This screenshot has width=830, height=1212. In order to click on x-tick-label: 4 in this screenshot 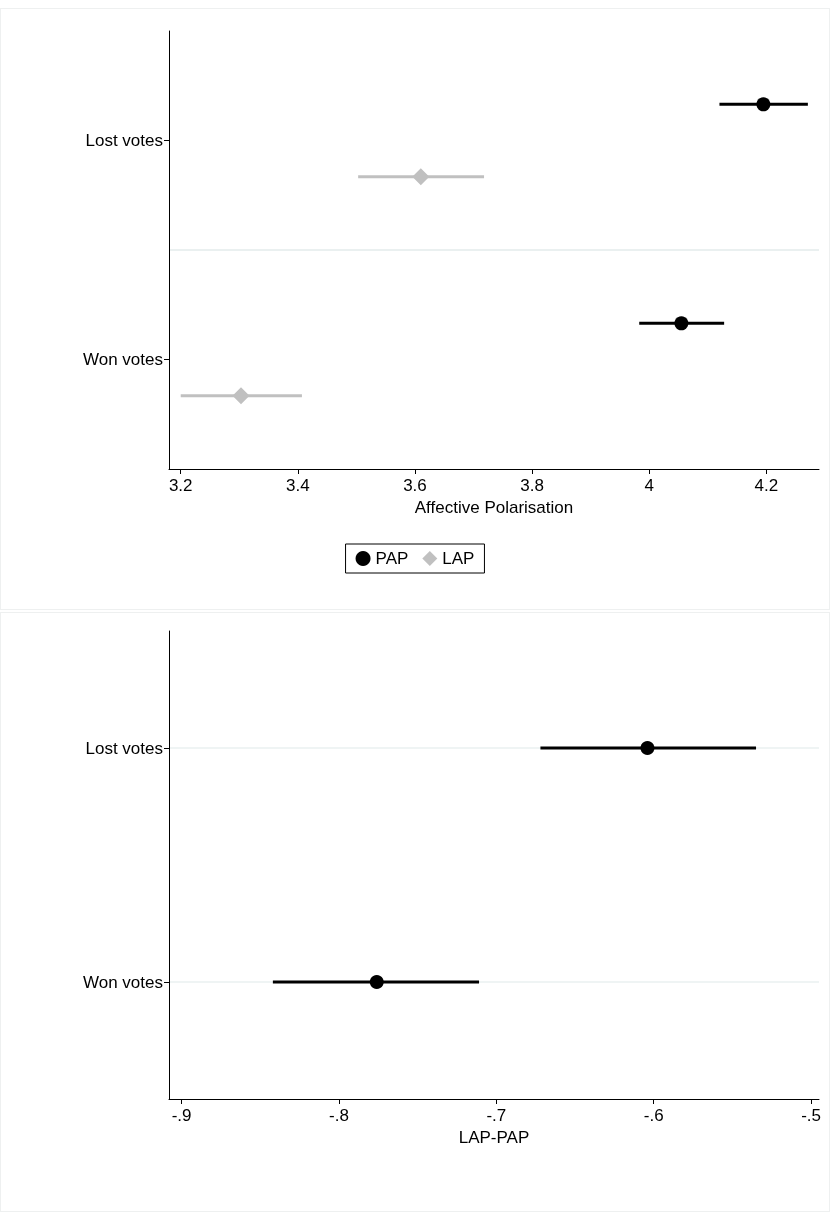, I will do `click(649, 485)`.